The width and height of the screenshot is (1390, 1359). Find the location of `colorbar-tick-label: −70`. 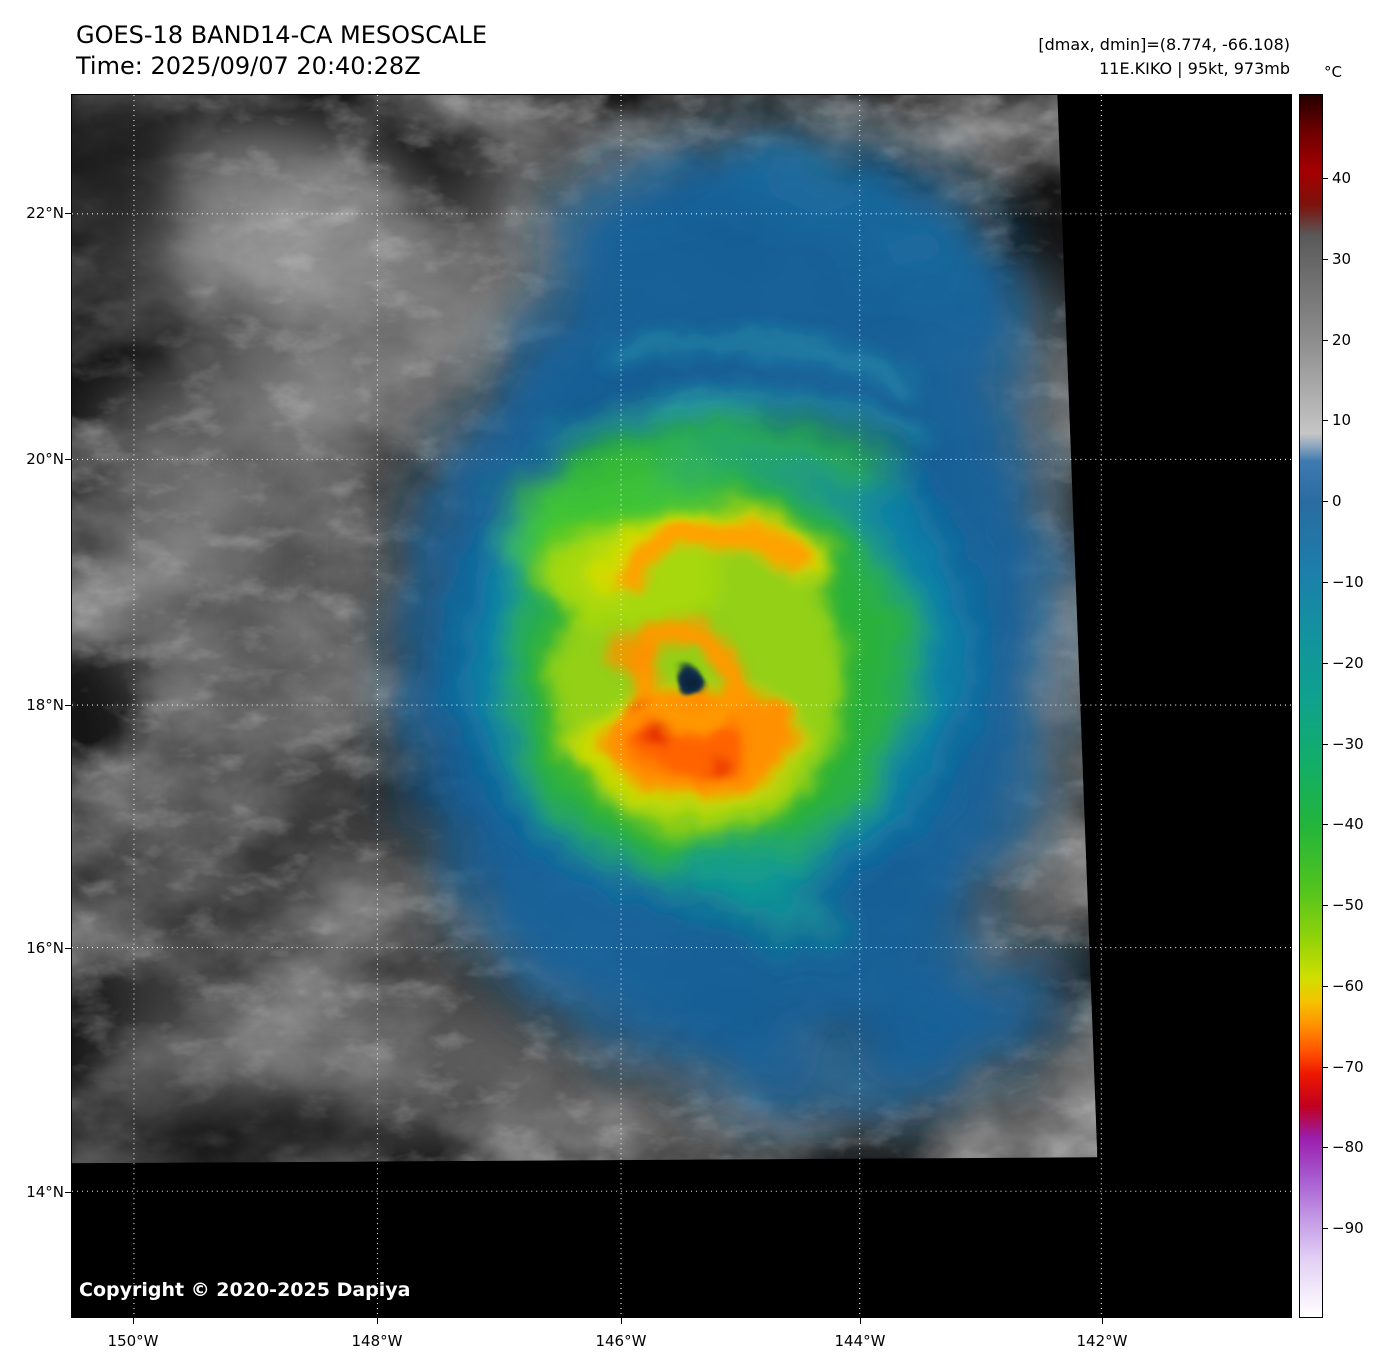

colorbar-tick-label: −70 is located at coordinates (1348, 1066).